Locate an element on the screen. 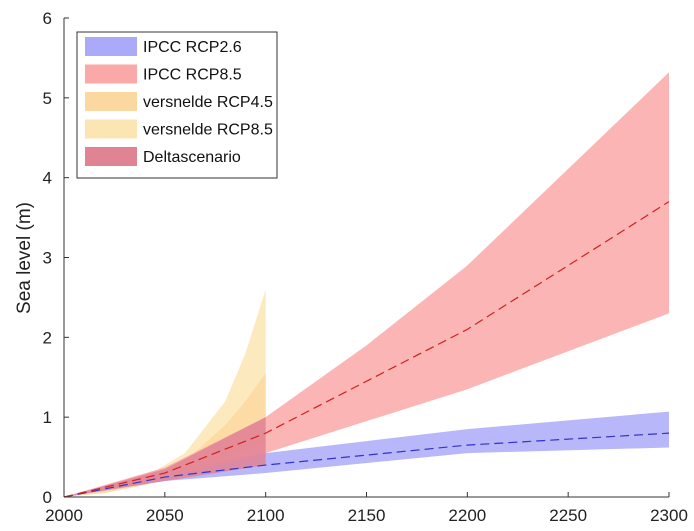 The width and height of the screenshot is (694, 531). x-tick-layer: 2000 2050 2100 2150 2200 2250 2300 is located at coordinates (366, 508).